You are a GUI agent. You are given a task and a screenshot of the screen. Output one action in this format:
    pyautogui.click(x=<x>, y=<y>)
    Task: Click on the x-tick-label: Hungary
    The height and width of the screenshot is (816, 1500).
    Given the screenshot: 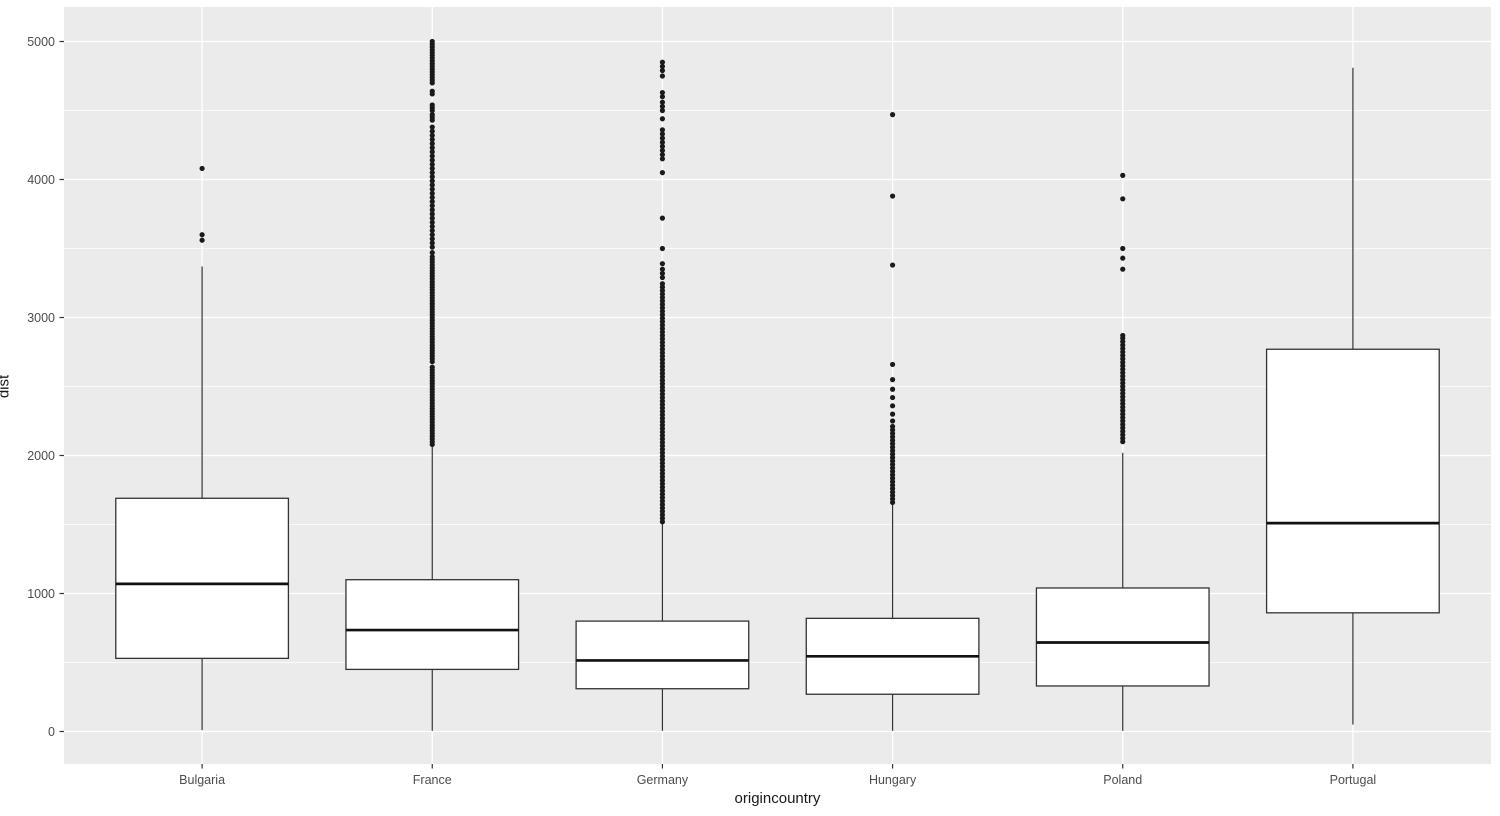 What is the action you would take?
    pyautogui.click(x=893, y=780)
    